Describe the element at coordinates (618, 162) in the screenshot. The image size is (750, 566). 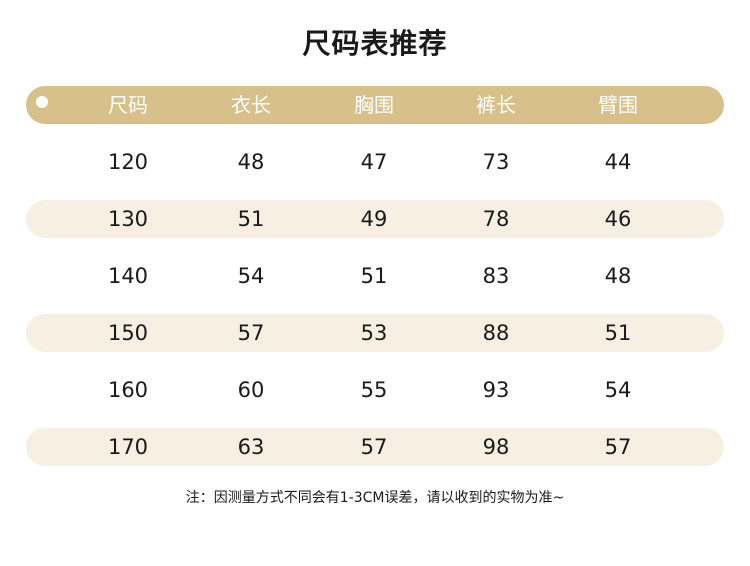
I see `table-cell: 44` at that location.